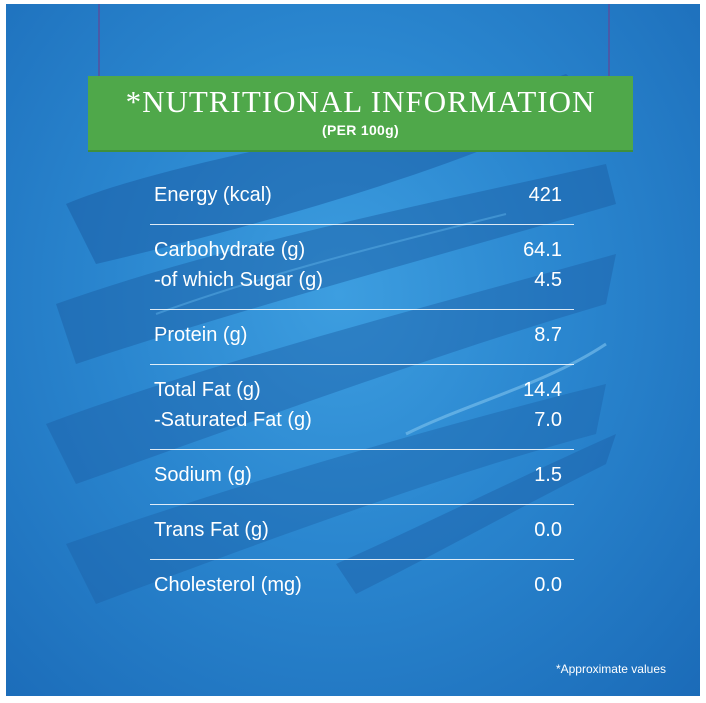  I want to click on nutrient-value: 1.5, so click(548, 474).